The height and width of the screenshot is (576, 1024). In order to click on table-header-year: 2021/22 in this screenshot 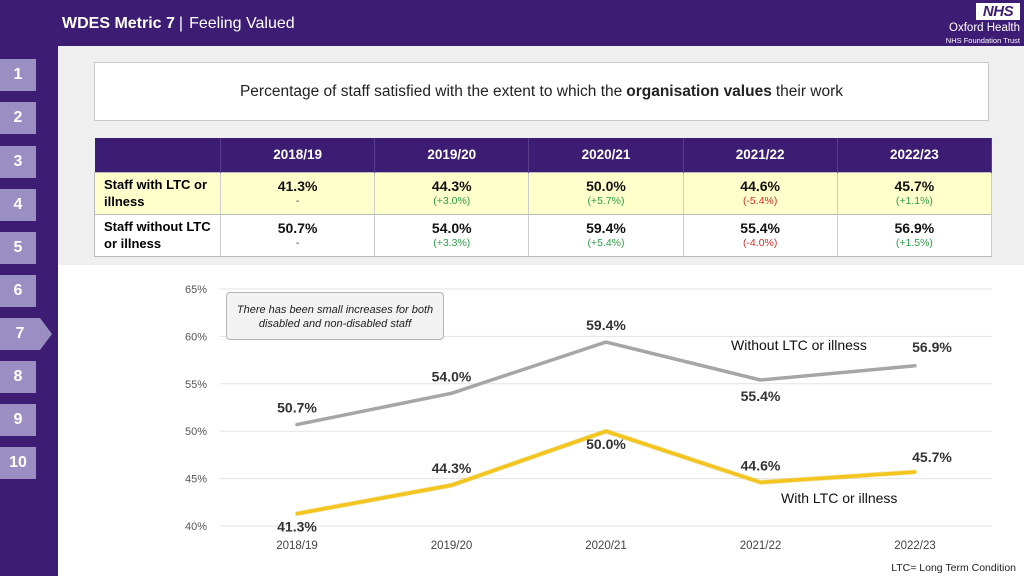, I will do `click(760, 155)`.